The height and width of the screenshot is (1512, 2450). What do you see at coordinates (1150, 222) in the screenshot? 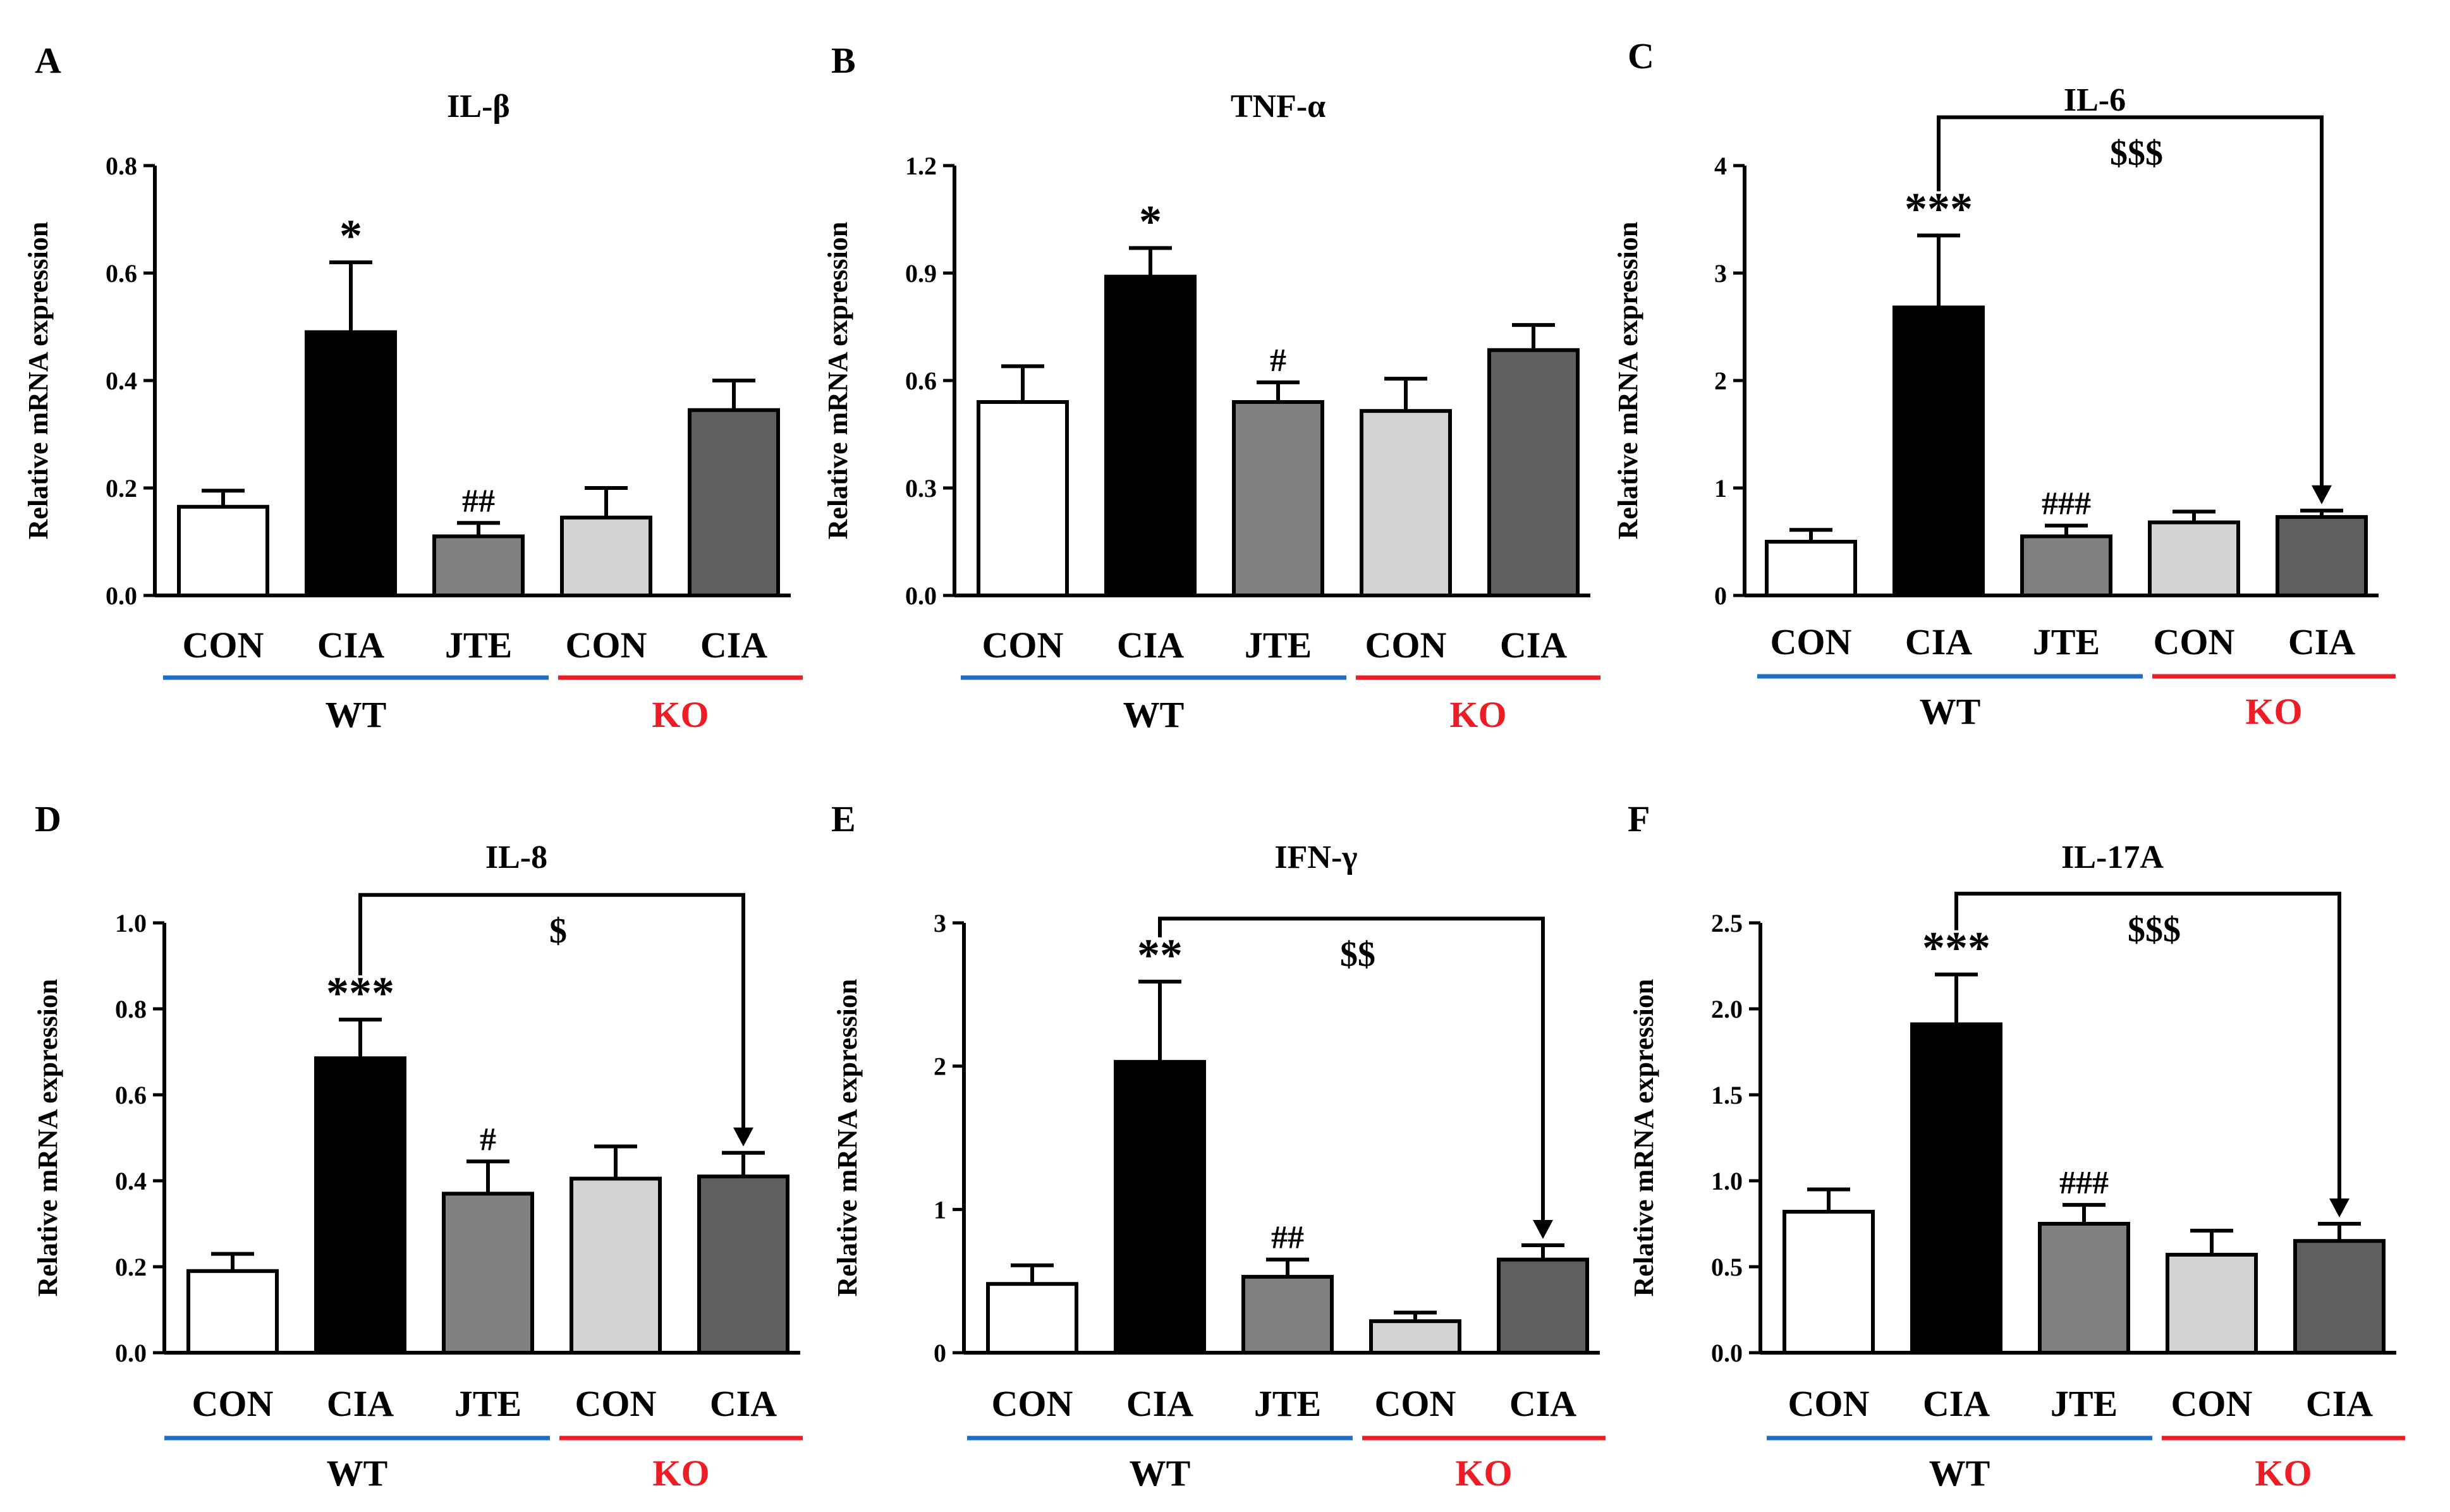
I see `significance-marker: *` at bounding box center [1150, 222].